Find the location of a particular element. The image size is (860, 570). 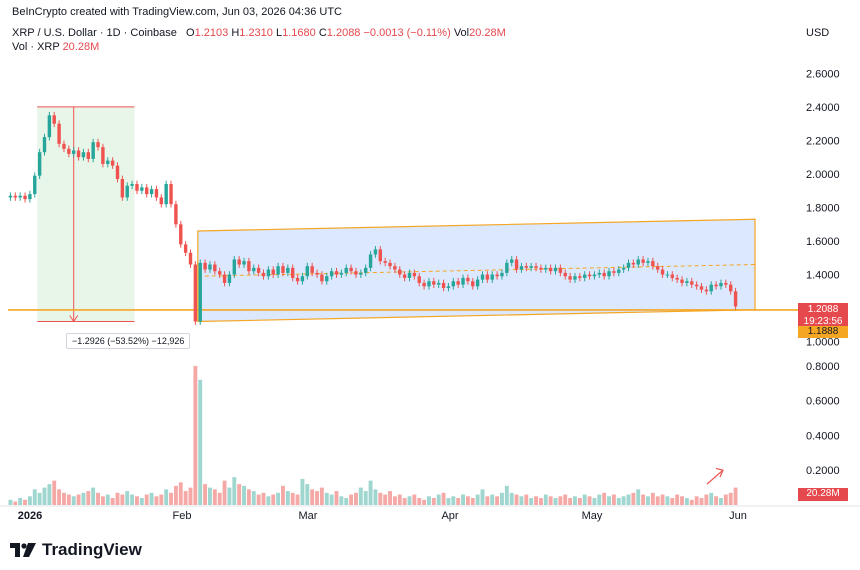

y-tick-label: 1.4000 is located at coordinates (823, 276).